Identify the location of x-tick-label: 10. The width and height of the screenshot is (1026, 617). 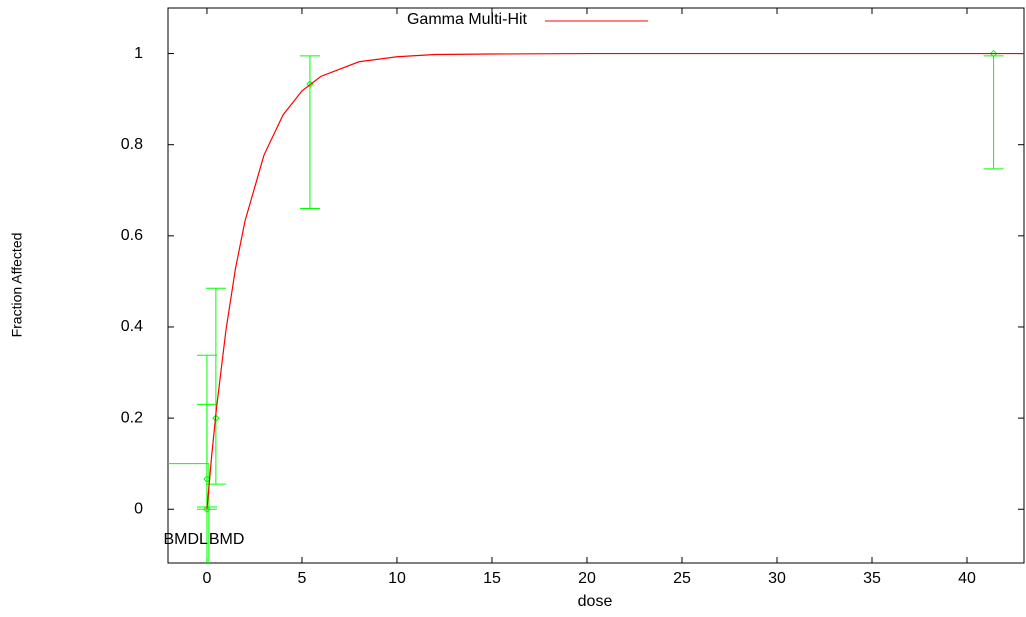
(397, 578).